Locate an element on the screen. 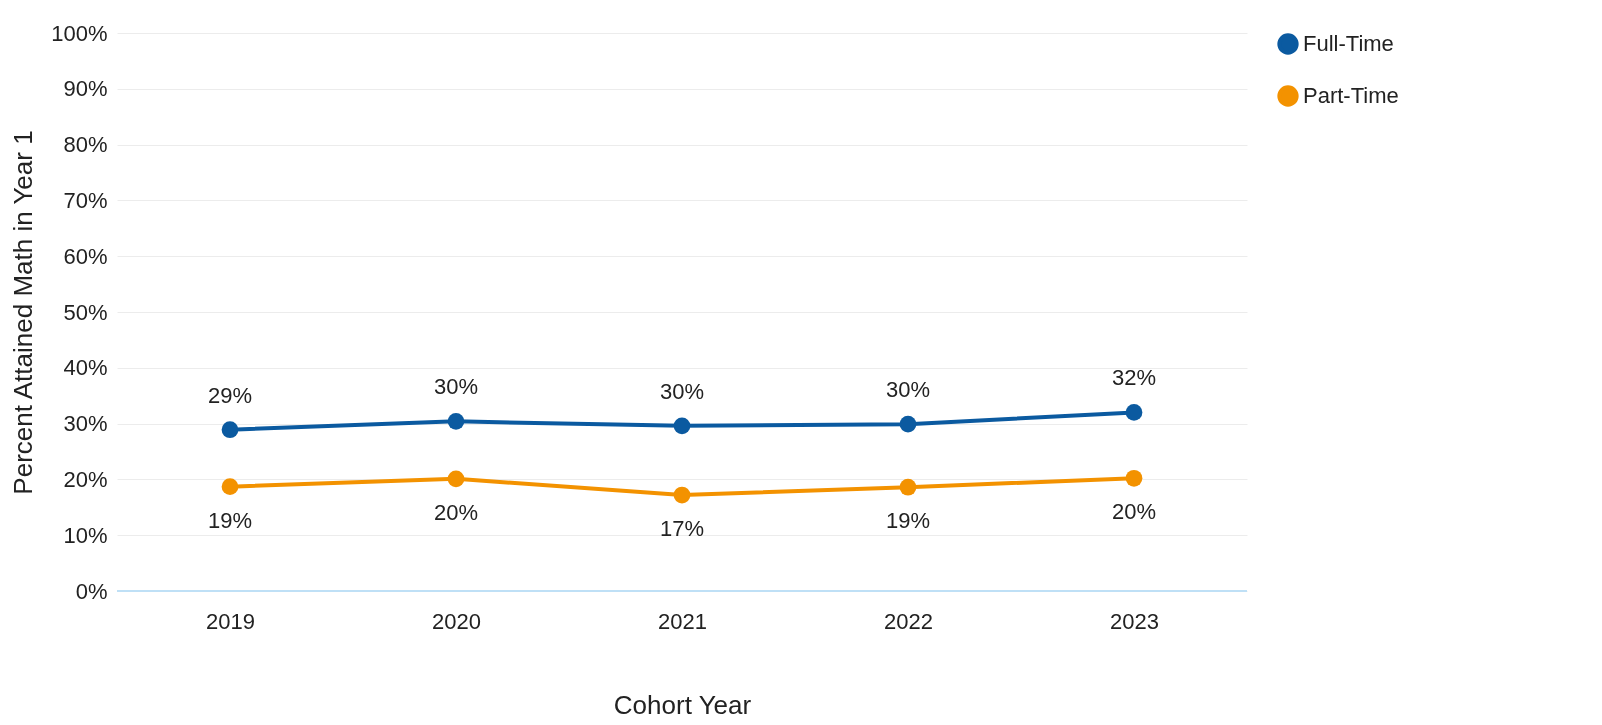 The height and width of the screenshot is (725, 1602). y-tick-label: 100% is located at coordinates (79, 33).